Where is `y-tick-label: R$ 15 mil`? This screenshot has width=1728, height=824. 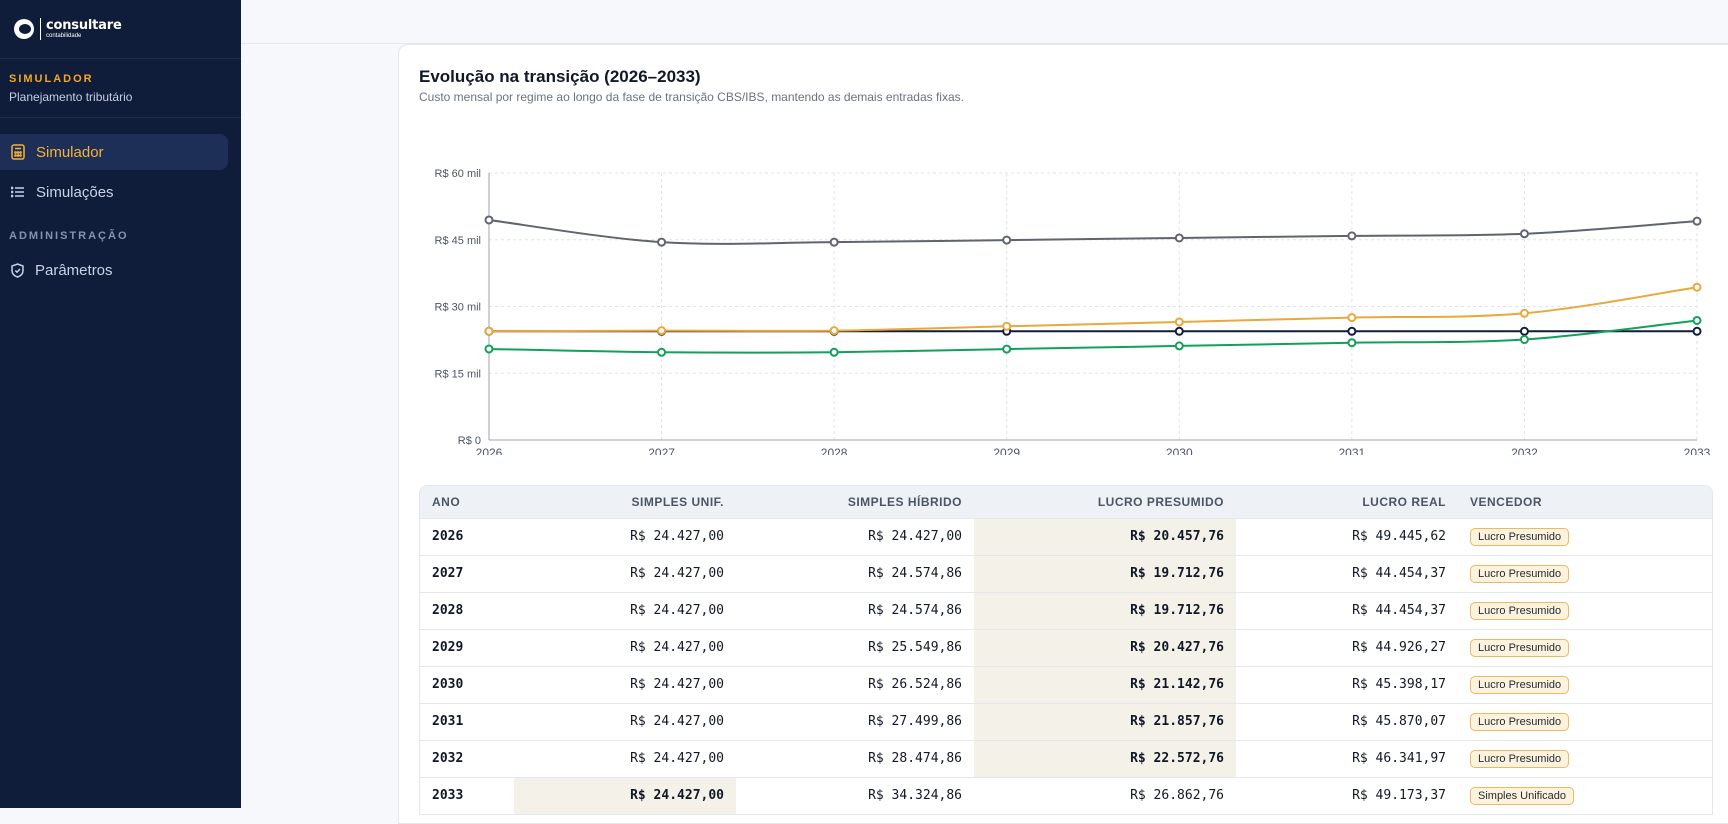
y-tick-label: R$ 15 mil is located at coordinates (458, 374).